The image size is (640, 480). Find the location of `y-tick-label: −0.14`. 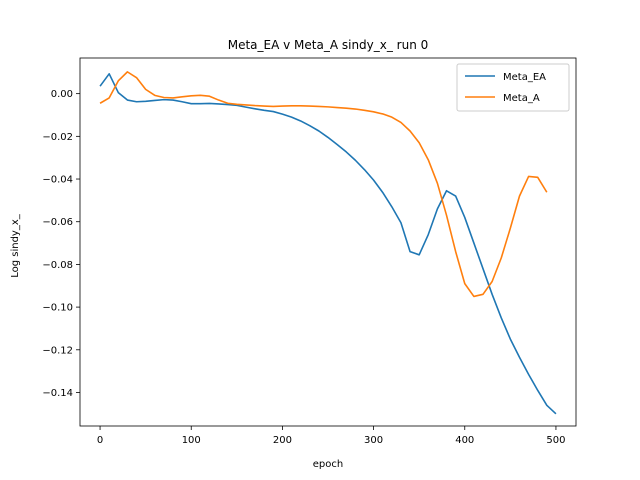

y-tick-label: −0.14 is located at coordinates (57, 393).